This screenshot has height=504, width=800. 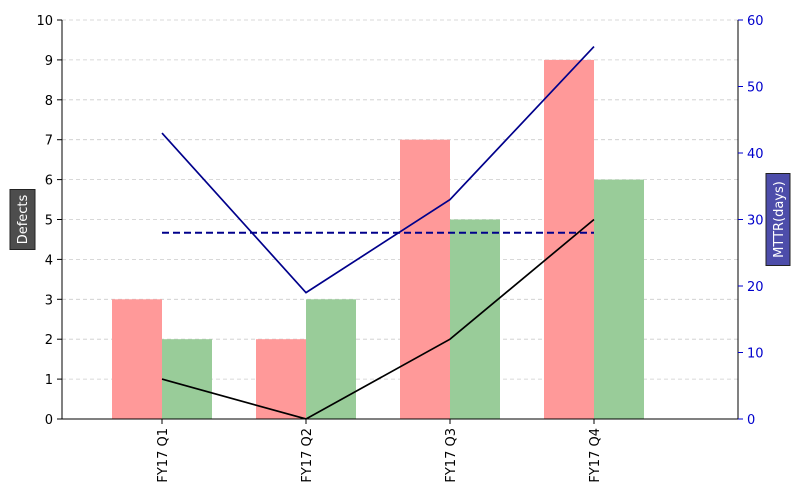 I want to click on left-tick-label: 4, so click(x=49, y=260).